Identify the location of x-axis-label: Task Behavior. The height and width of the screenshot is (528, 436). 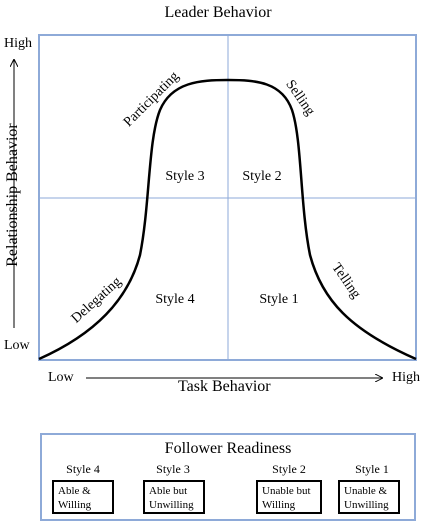
(224, 386).